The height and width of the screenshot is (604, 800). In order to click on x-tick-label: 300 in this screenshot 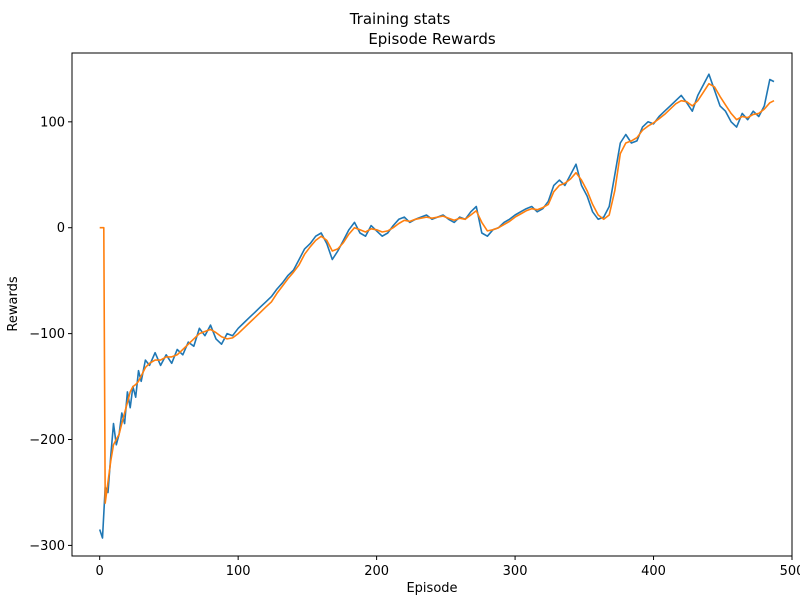, I will do `click(515, 571)`.